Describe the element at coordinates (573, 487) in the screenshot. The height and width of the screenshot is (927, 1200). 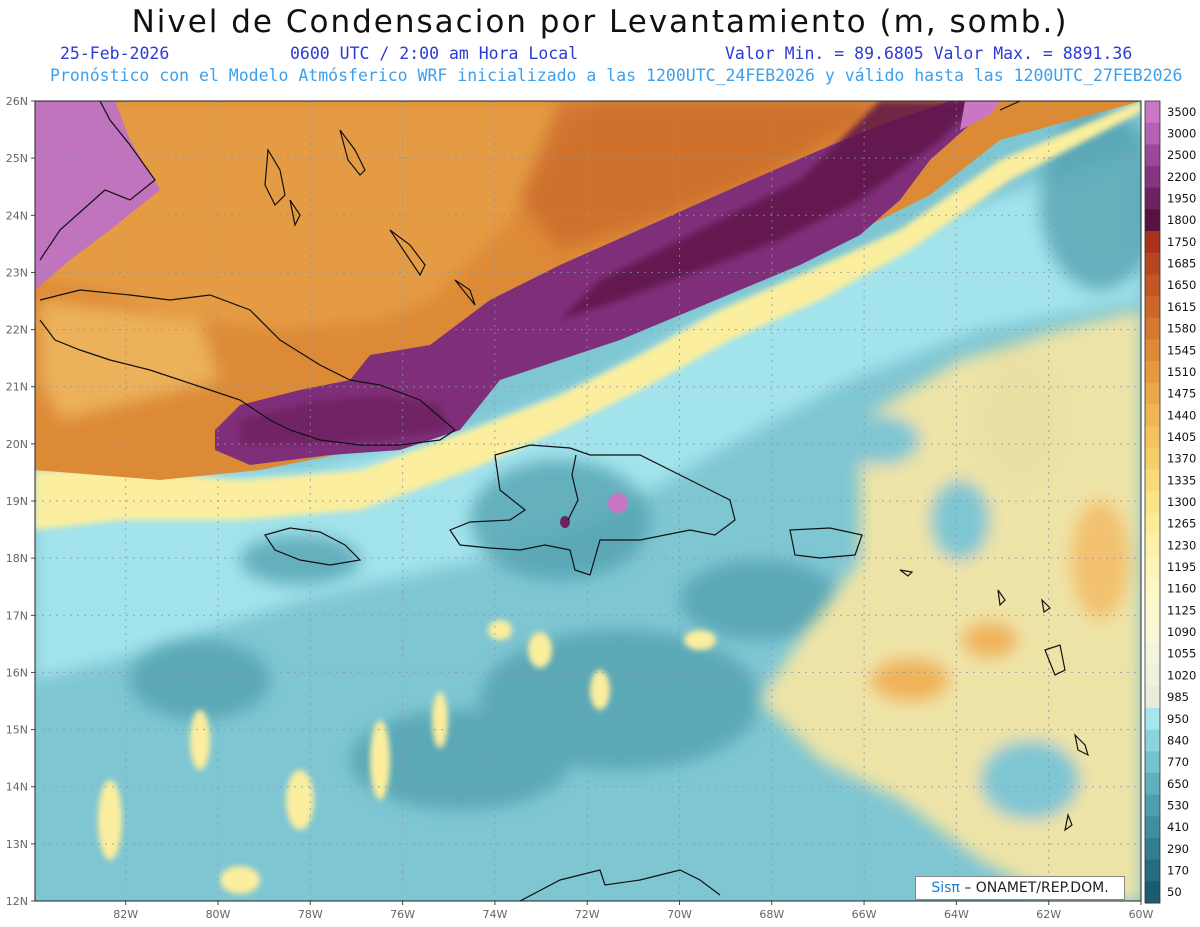
I see `haiti-dr-border` at that location.